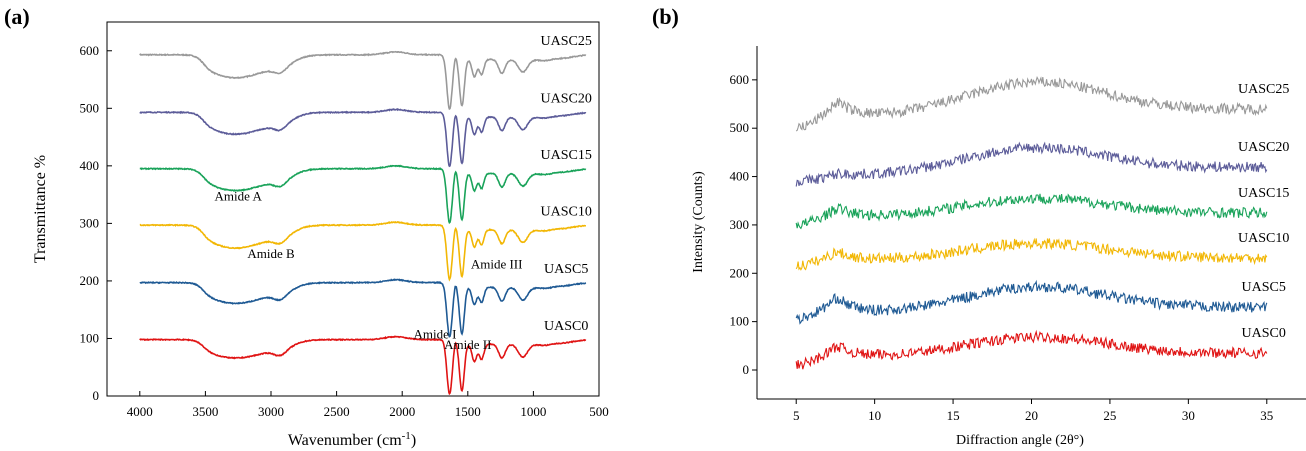  What do you see at coordinates (1020, 440) in the screenshot?
I see `panel-b-x-axis-title: Diffraction angle (2θ°)` at bounding box center [1020, 440].